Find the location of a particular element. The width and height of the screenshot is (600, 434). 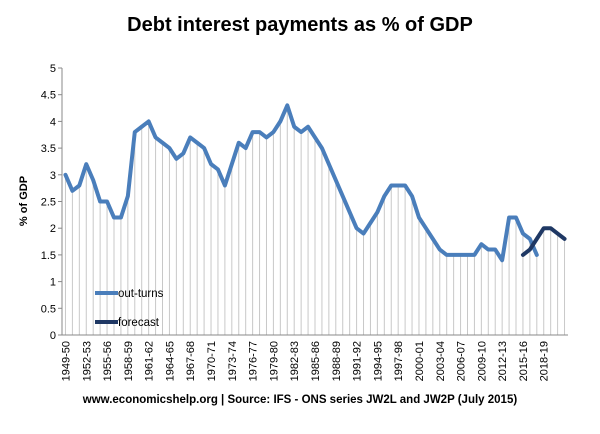

x-tick-label: 1967-68 is located at coordinates (191, 361).